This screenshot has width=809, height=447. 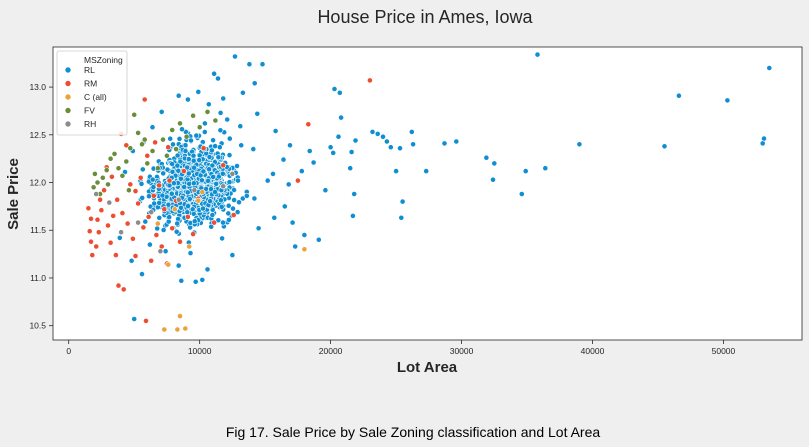 I want to click on y-tick-label: 11.5, so click(x=38, y=230).